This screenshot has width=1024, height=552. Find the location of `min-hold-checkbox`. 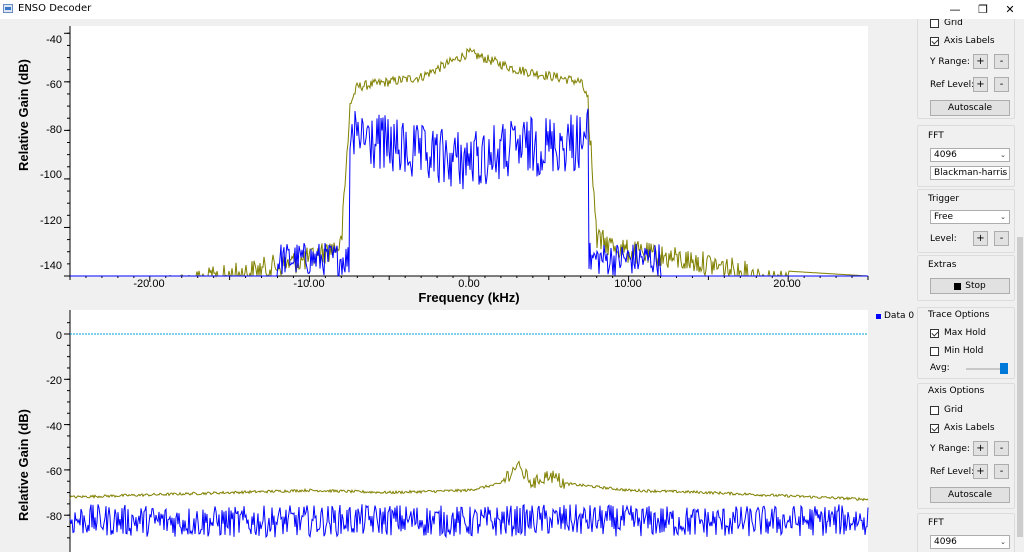

min-hold-checkbox is located at coordinates (934, 351).